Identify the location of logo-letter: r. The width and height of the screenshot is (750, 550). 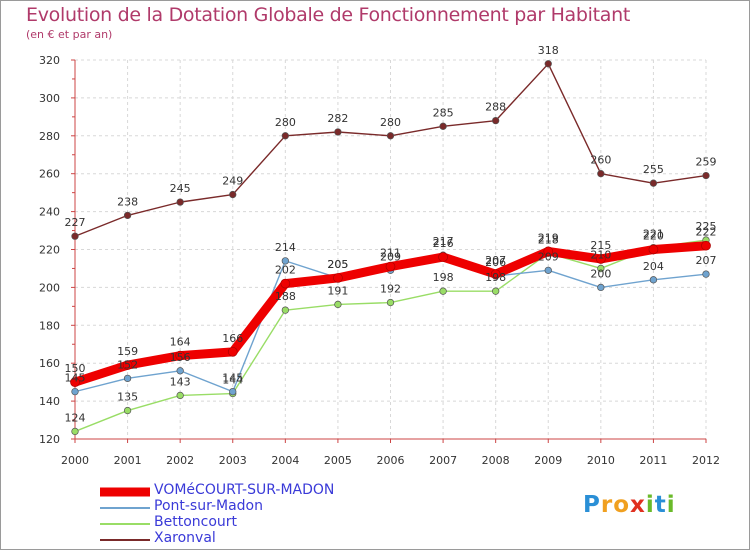
(607, 505).